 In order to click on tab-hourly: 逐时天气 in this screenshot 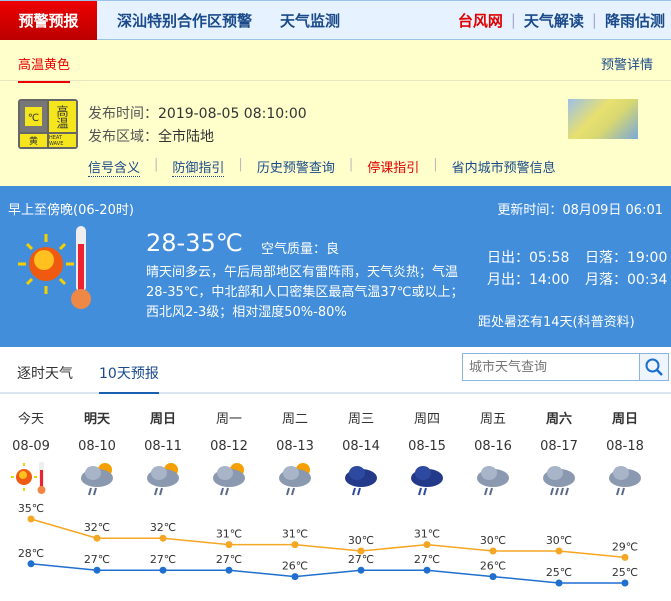, I will do `click(45, 374)`.